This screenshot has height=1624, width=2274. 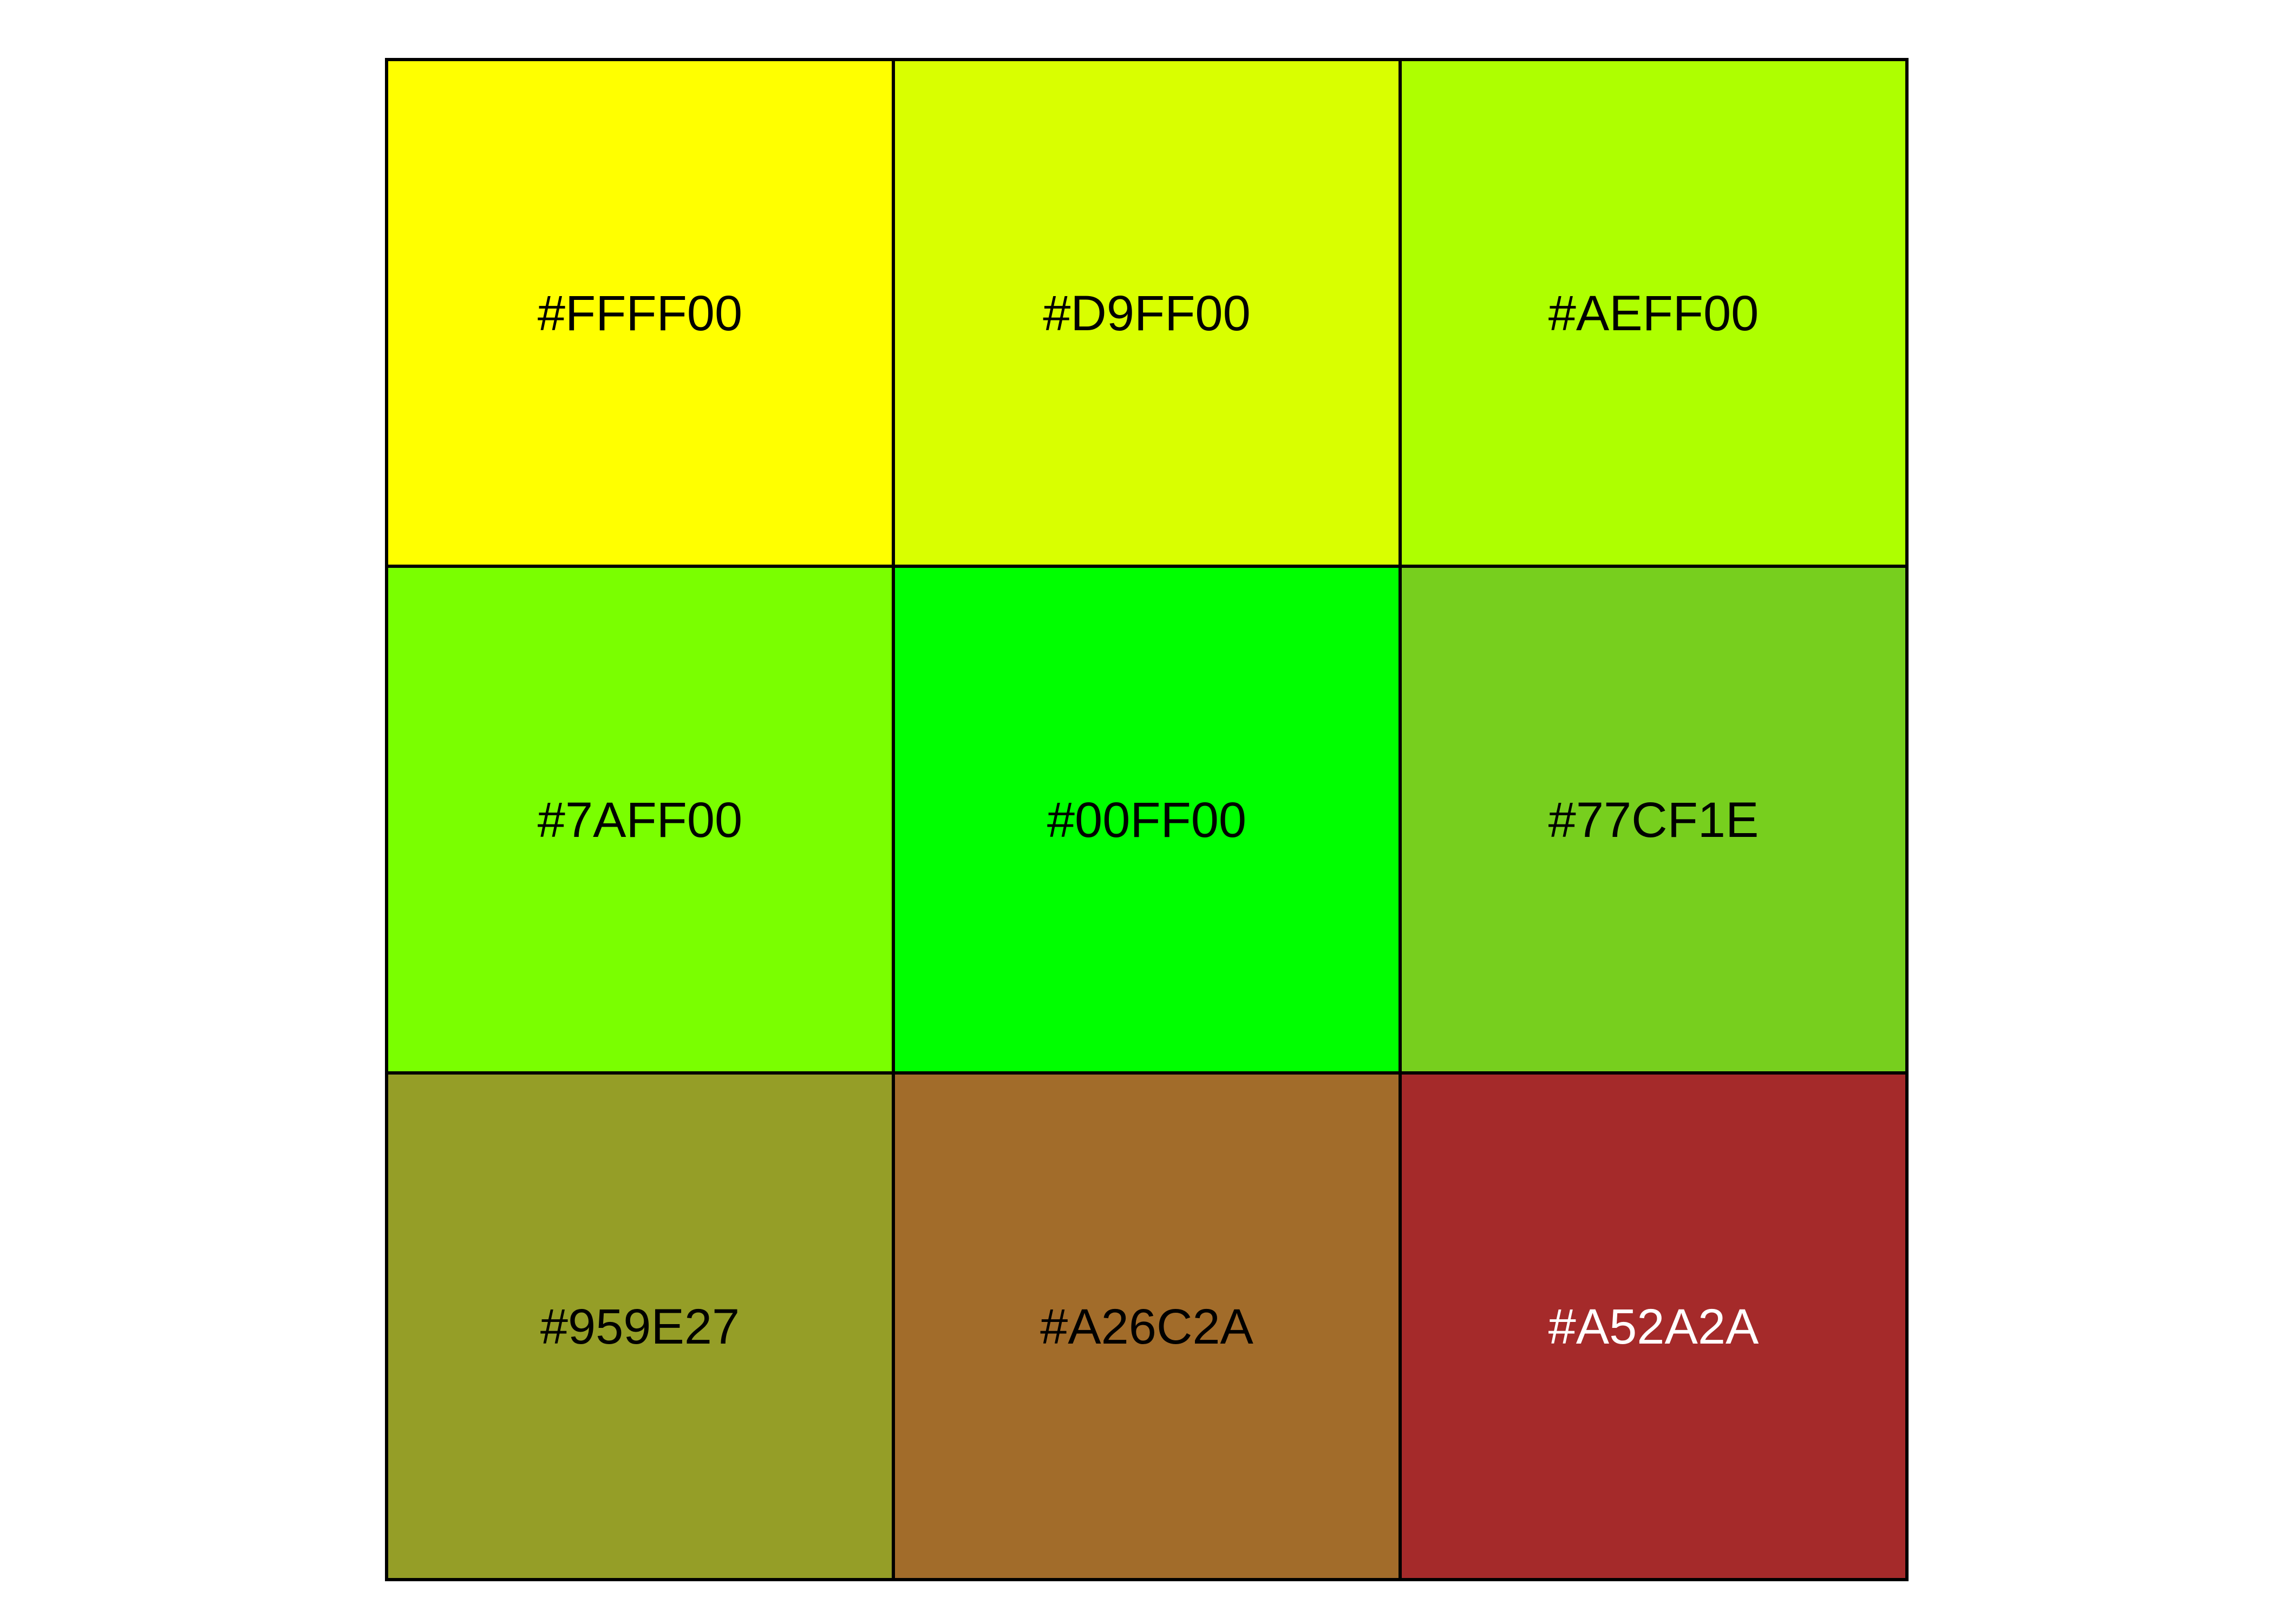 I want to click on color-swatch-label: #00FF00, so click(x=1146, y=821).